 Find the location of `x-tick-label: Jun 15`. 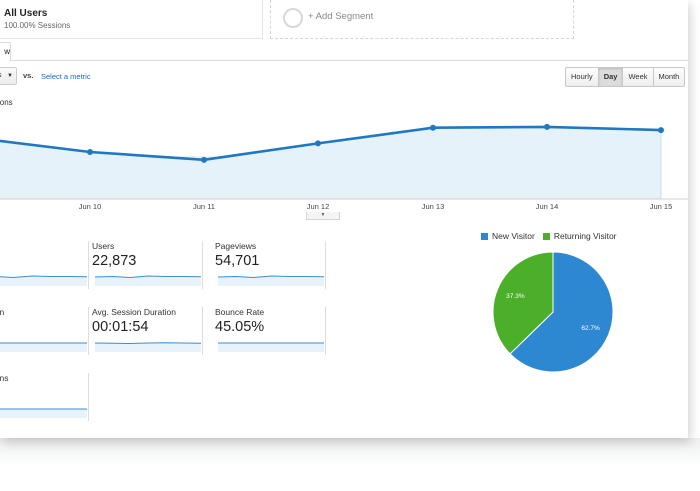

x-tick-label: Jun 15 is located at coordinates (661, 206).